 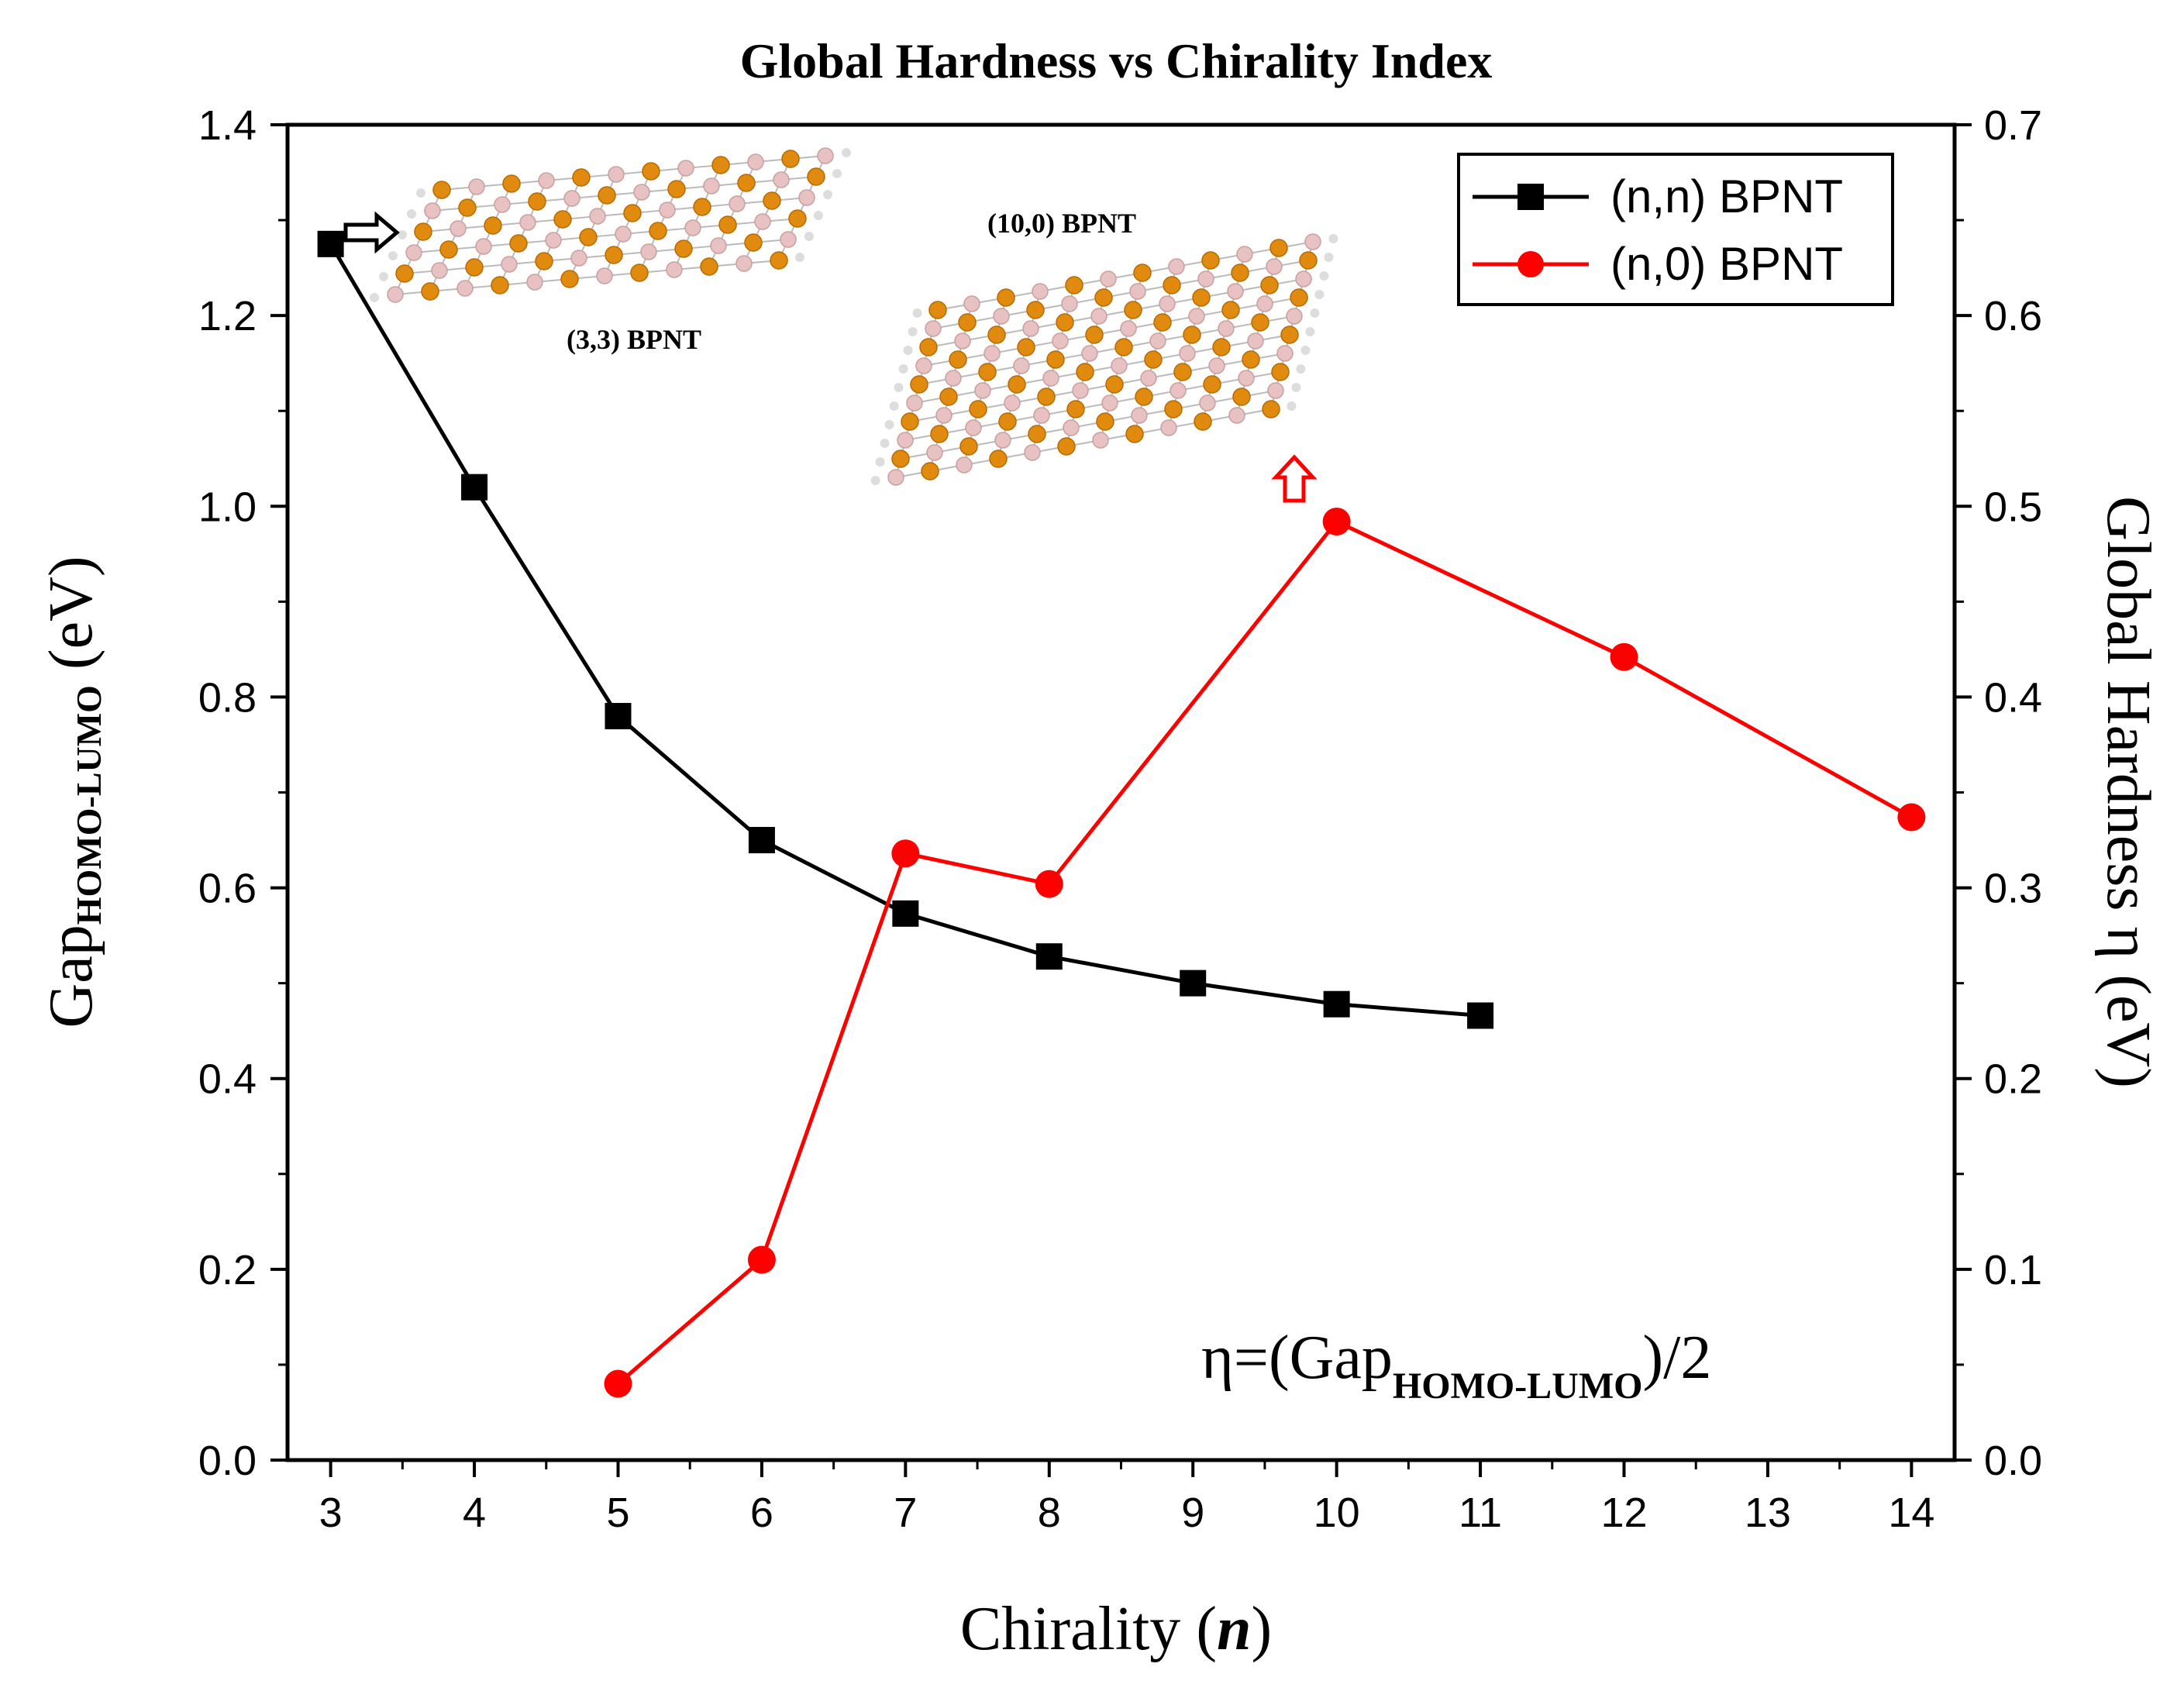 What do you see at coordinates (1726, 196) in the screenshot?
I see `legend-label-nn: (n,n) BPNT` at bounding box center [1726, 196].